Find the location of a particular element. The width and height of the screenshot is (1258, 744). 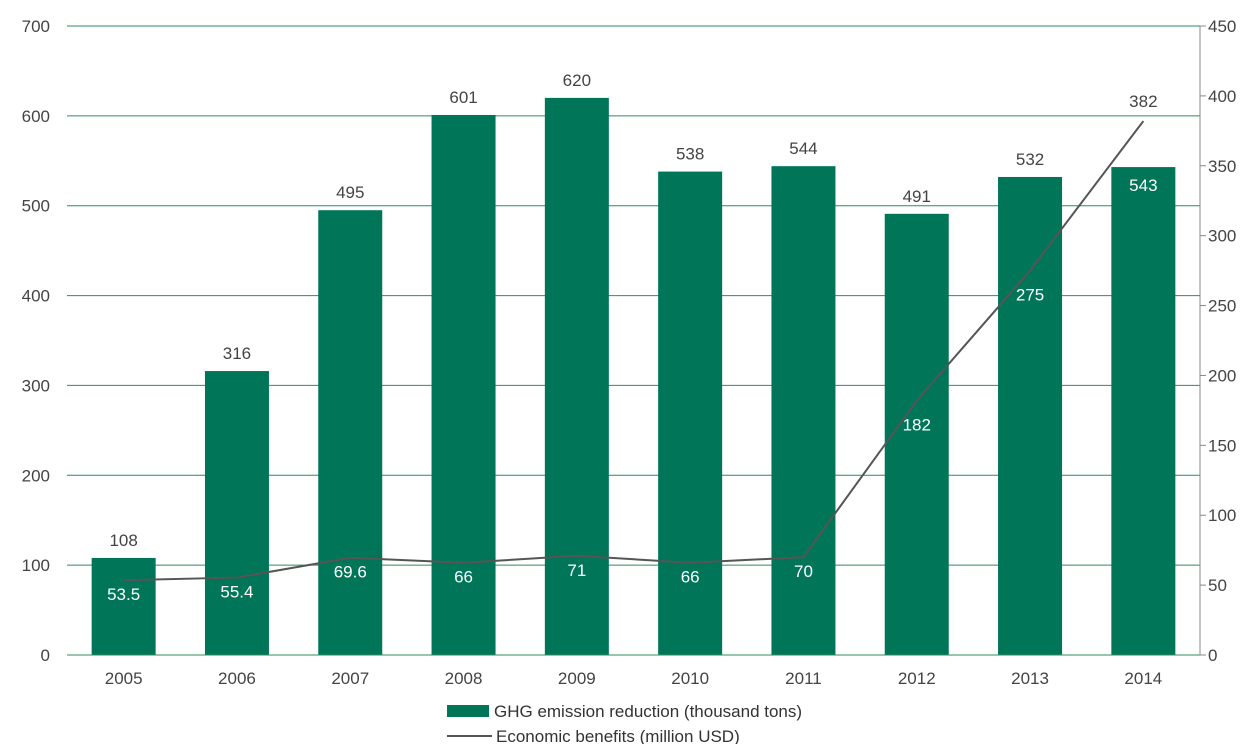

legend-bar-swatch is located at coordinates (468, 711).